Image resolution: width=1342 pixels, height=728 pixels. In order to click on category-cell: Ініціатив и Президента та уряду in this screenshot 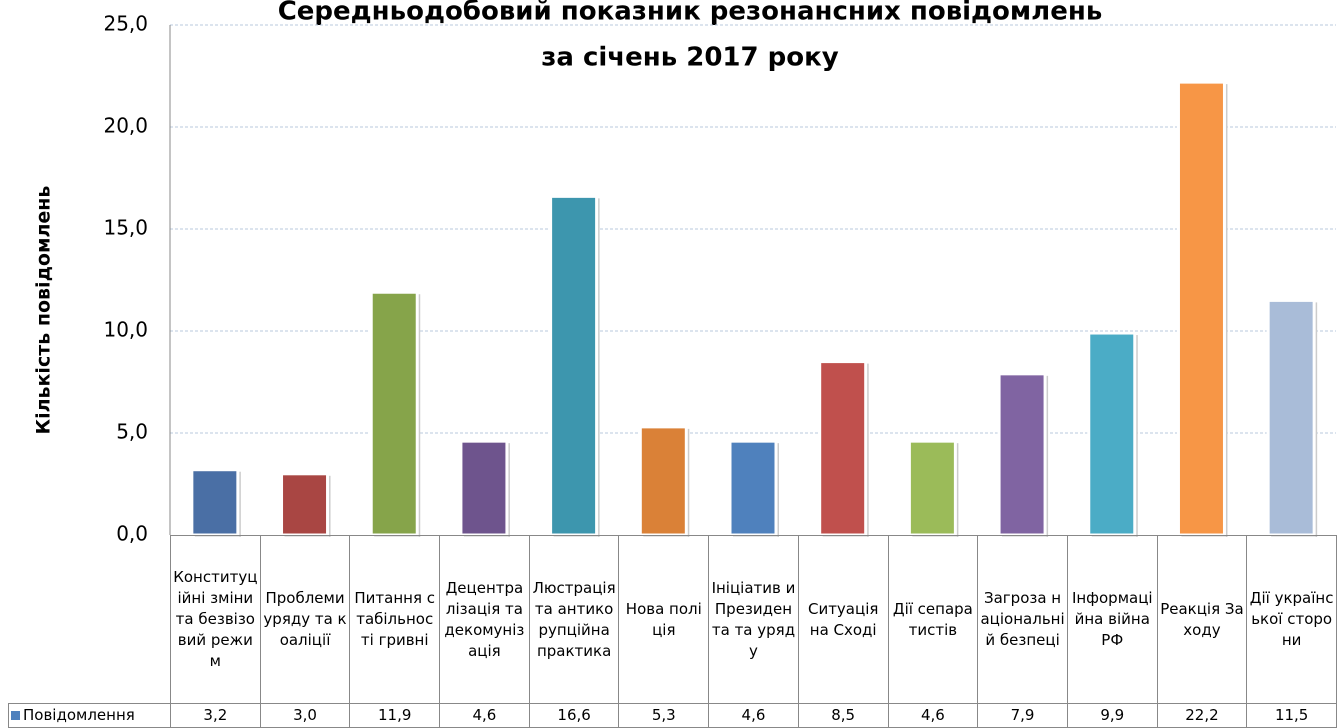, I will do `click(753, 619)`.